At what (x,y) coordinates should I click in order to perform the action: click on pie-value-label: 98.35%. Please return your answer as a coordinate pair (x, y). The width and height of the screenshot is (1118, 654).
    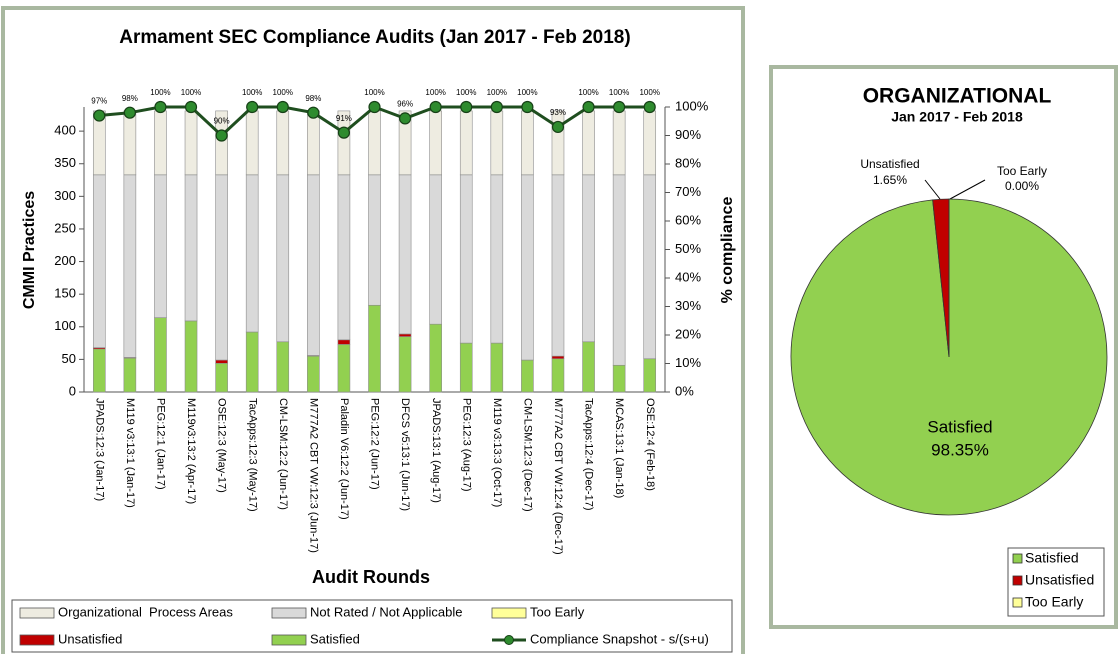
    Looking at the image, I should click on (960, 449).